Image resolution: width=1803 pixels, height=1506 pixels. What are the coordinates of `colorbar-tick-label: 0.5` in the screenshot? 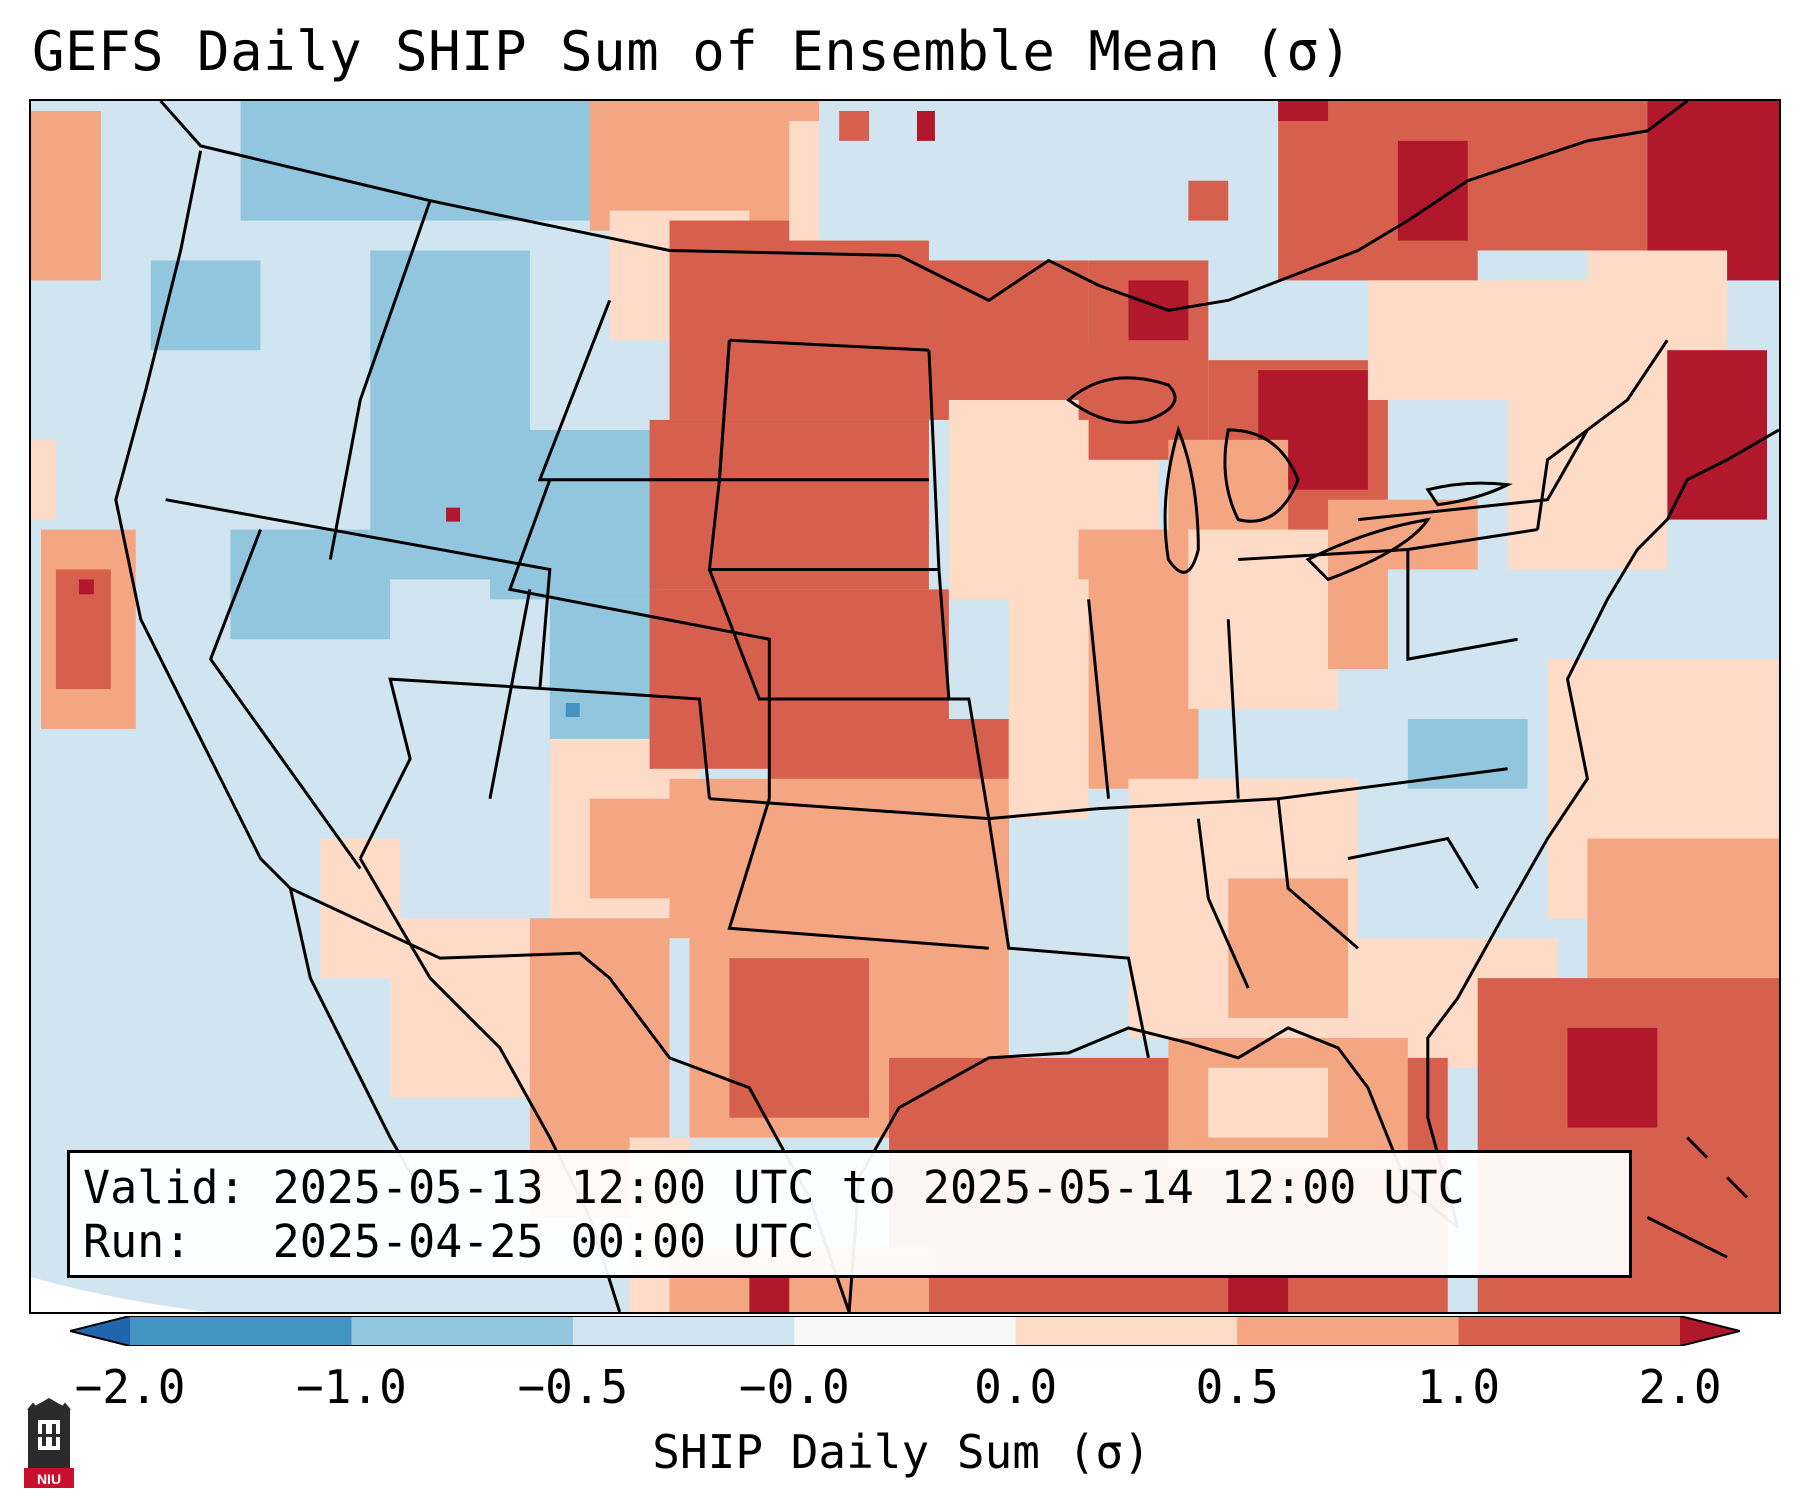 It's located at (1237, 1387).